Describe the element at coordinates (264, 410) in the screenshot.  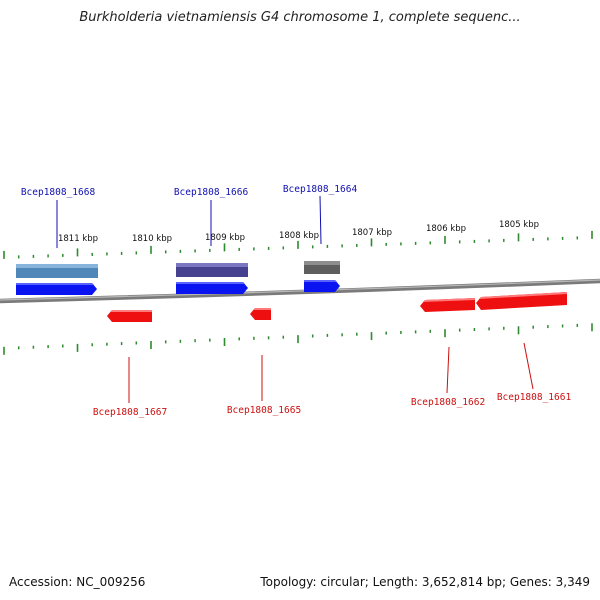
I see `gene-label-1665: Bcep1808_1665` at that location.